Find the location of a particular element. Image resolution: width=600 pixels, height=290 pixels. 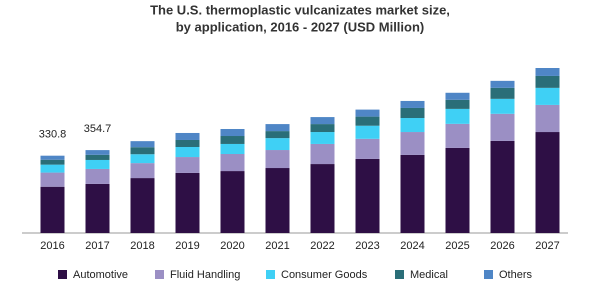

x-tick-label: 2017 is located at coordinates (97, 246).